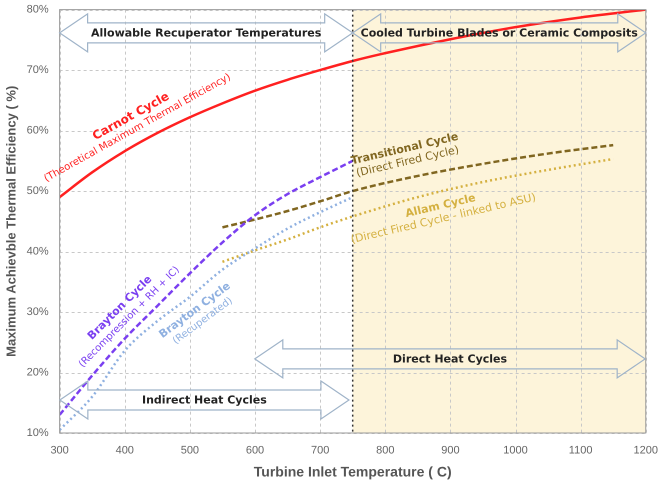  I want to click on annotation: Allowable Recuperator Temperatures, so click(206, 33).